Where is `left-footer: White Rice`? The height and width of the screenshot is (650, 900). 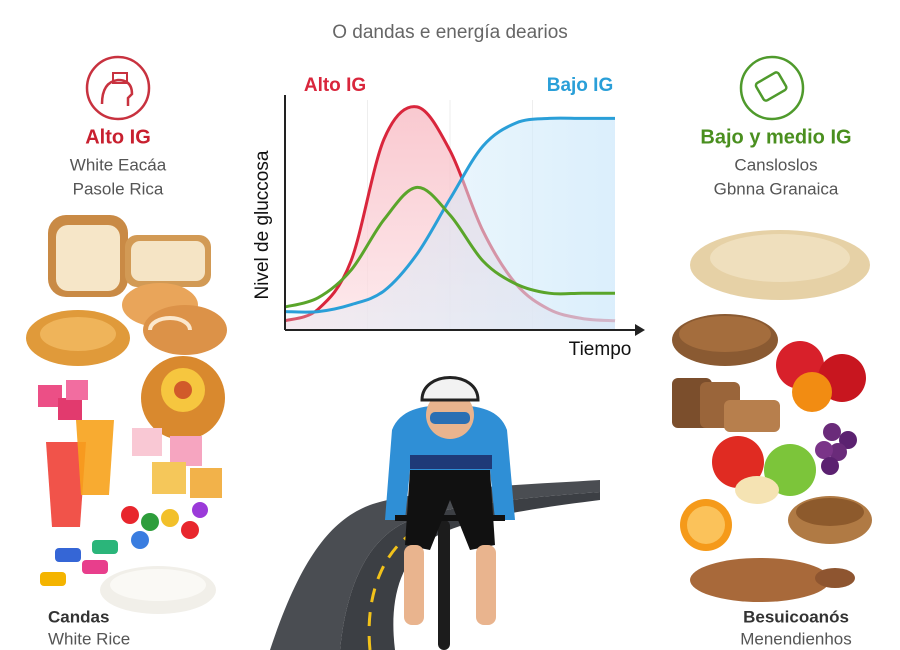
left-footer: White Rice is located at coordinates (89, 638).